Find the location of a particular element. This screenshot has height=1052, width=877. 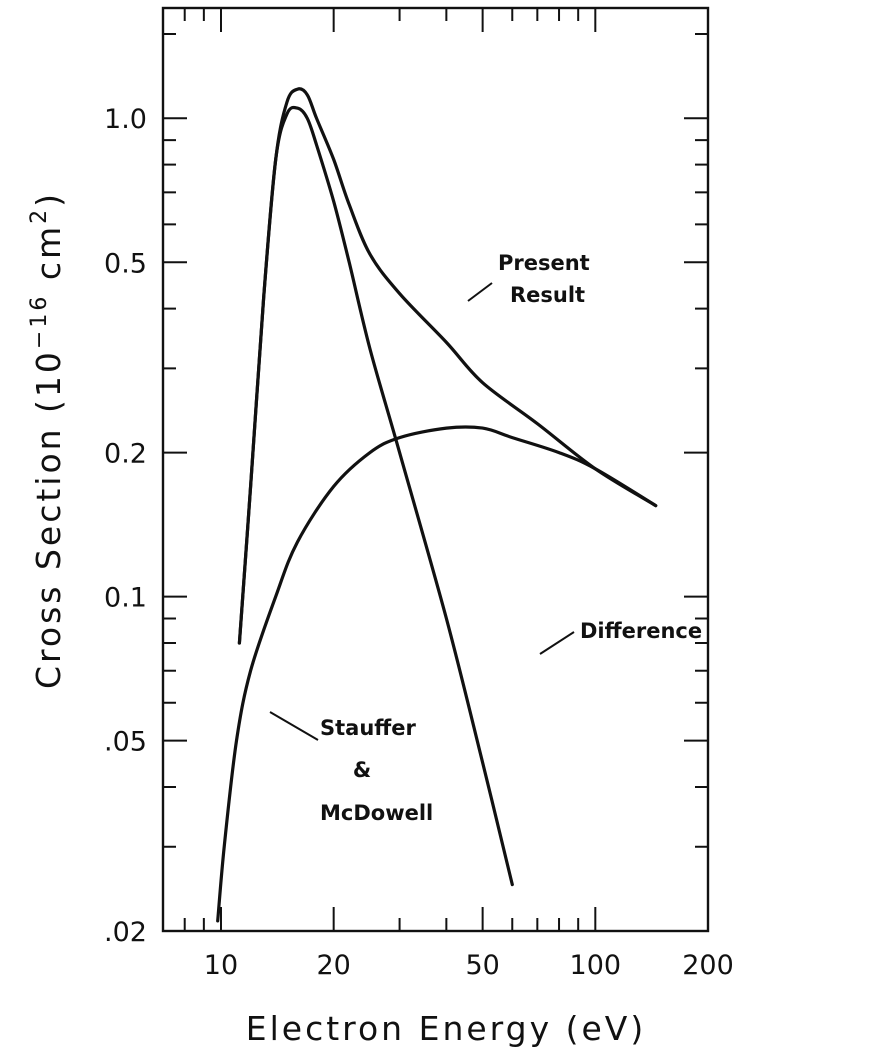

annotation-present-leader is located at coordinates (480, 292).